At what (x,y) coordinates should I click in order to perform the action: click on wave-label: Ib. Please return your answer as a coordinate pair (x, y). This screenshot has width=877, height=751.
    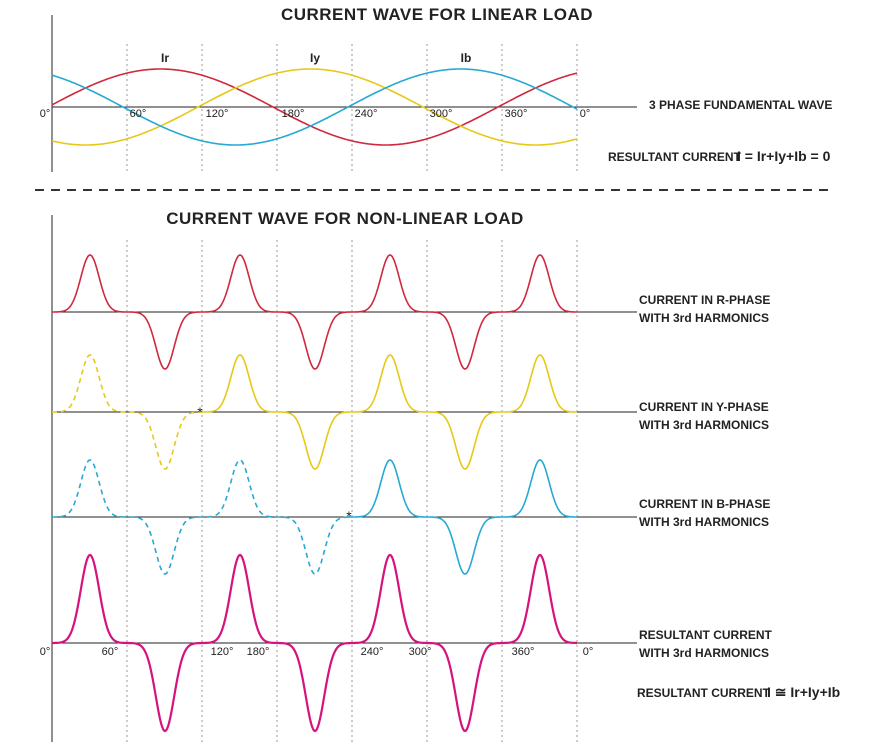
    Looking at the image, I should click on (466, 58).